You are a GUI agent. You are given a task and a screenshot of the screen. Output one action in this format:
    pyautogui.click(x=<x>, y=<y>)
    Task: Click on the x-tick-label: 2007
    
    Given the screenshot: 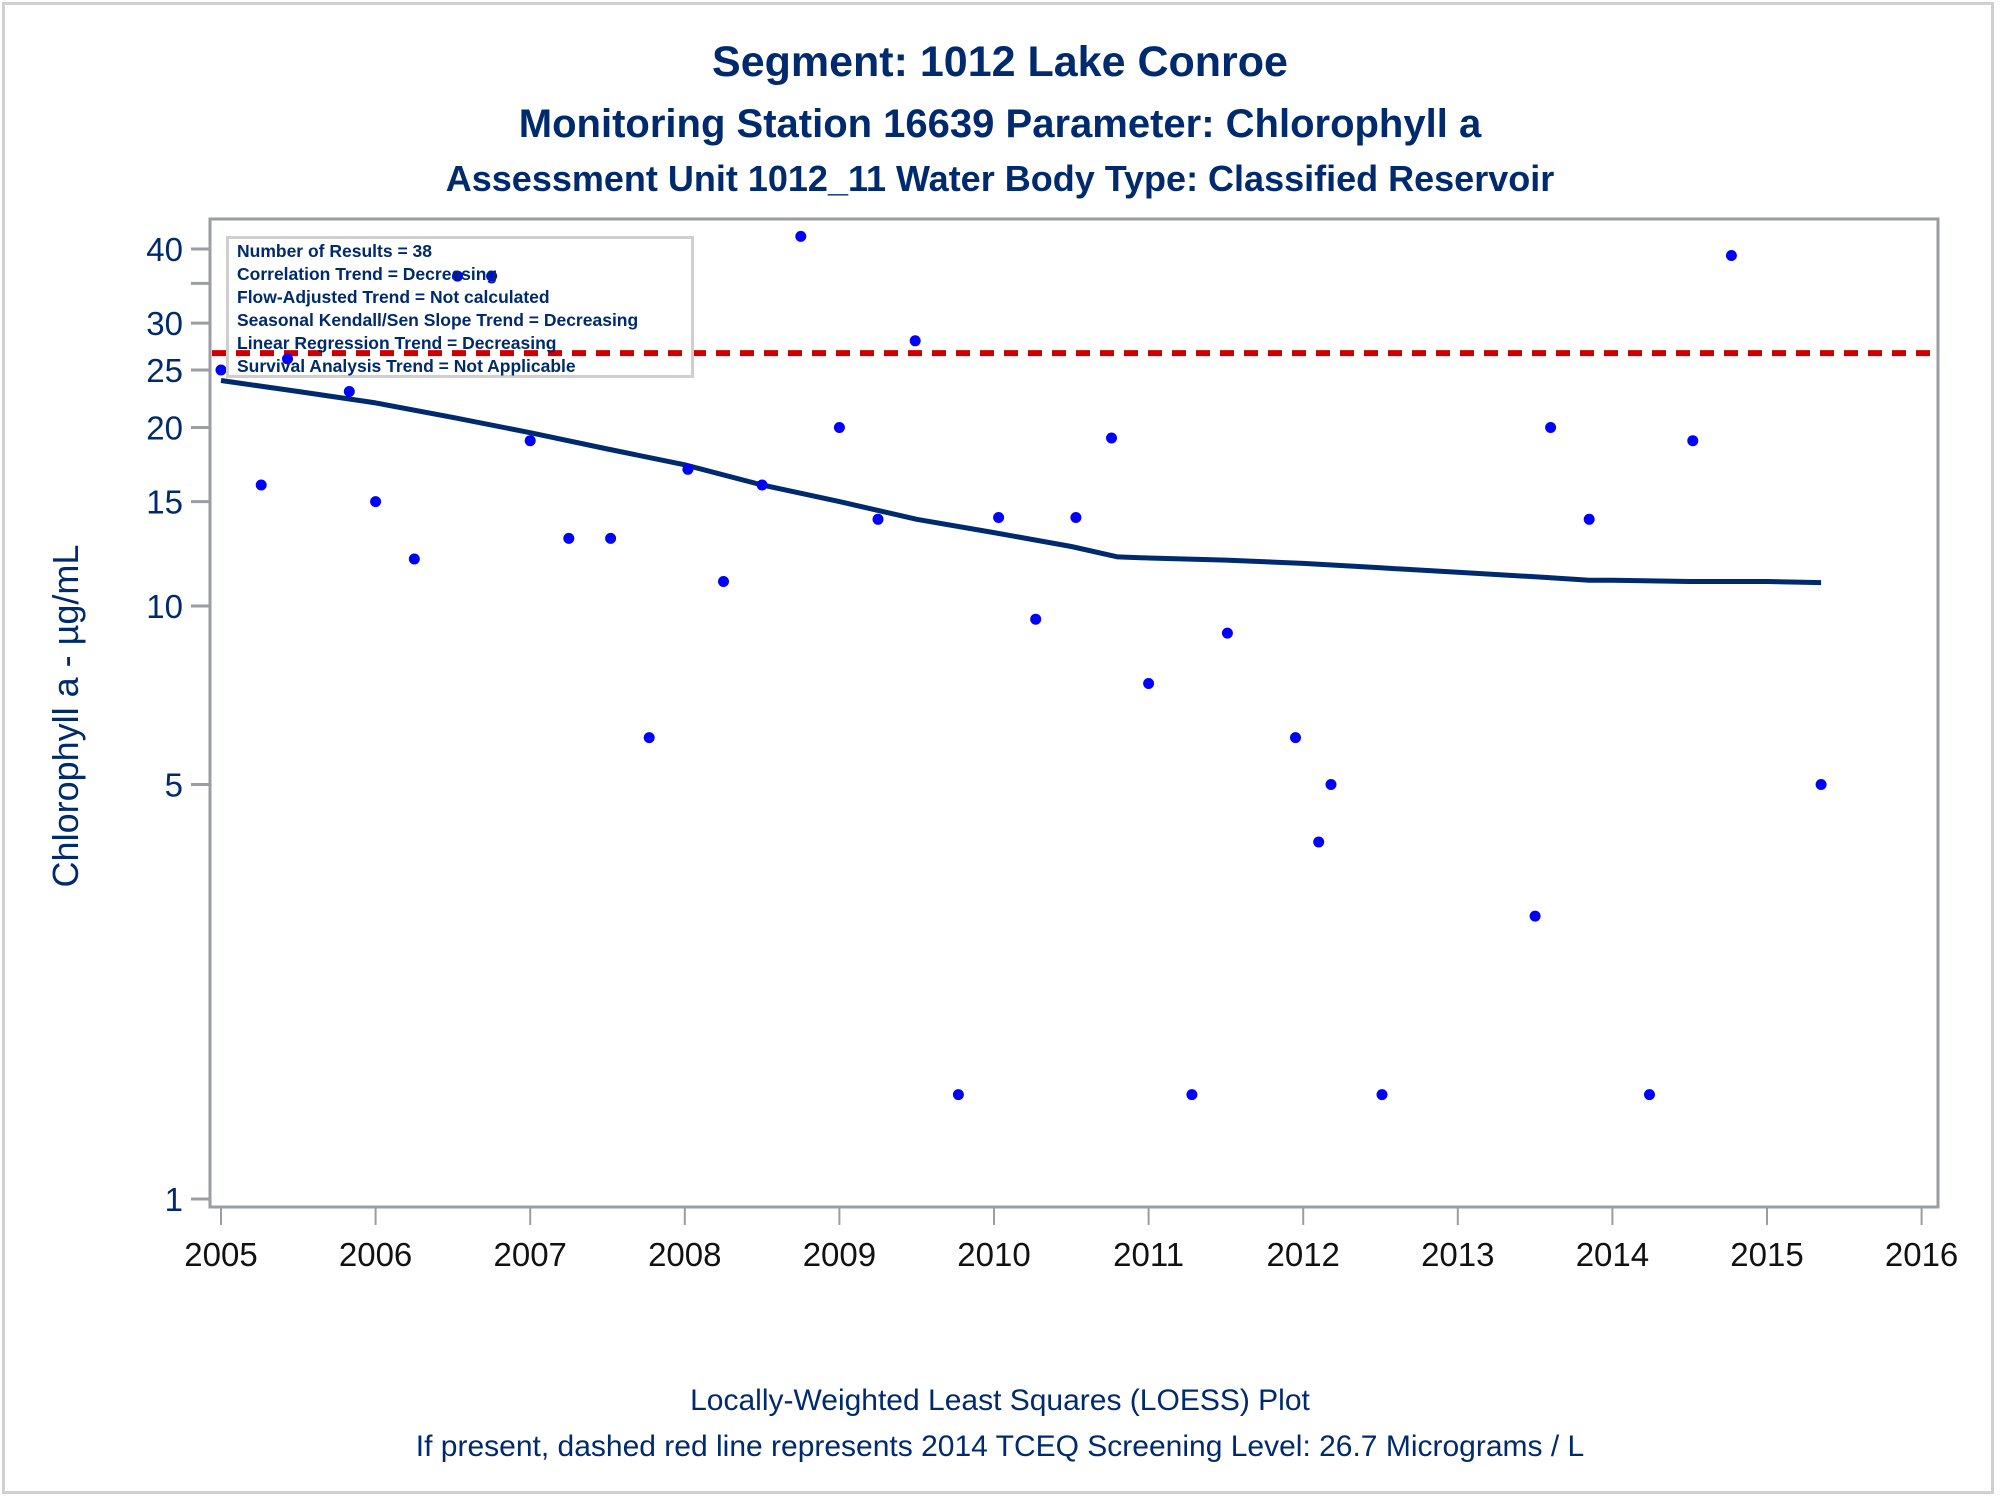 What is the action you would take?
    pyautogui.click(x=529, y=1254)
    